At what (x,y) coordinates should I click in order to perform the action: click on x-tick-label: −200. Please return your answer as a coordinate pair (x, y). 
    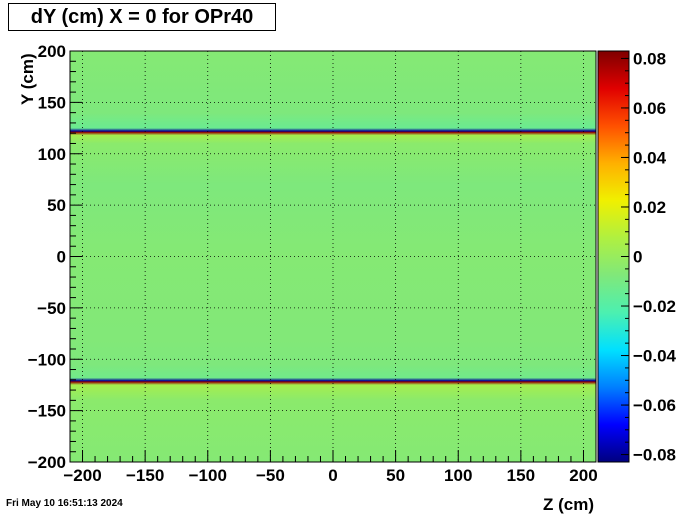
    Looking at the image, I should click on (82, 475).